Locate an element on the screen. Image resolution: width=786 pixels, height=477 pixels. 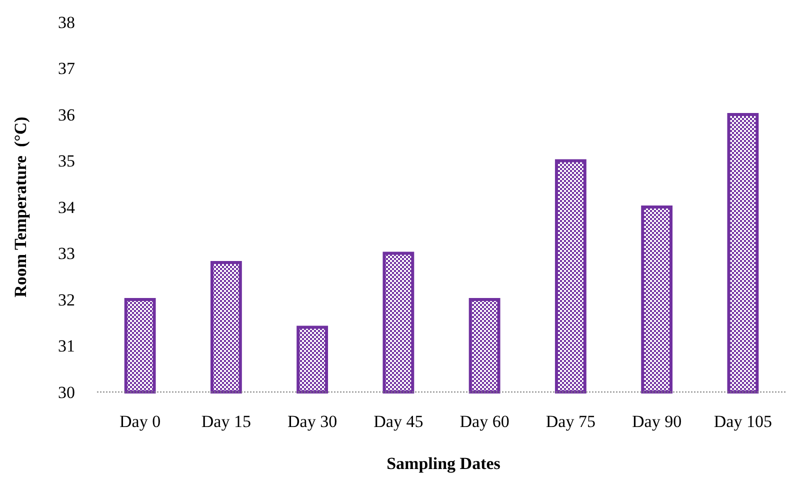
y-tick-label: 37 is located at coordinates (67, 68).